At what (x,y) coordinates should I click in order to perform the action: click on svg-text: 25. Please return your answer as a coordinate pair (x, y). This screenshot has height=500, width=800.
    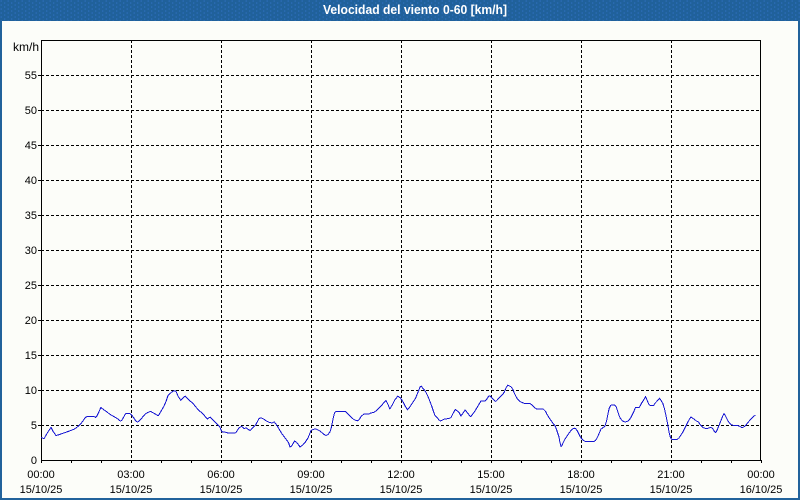
    Looking at the image, I should click on (31, 286).